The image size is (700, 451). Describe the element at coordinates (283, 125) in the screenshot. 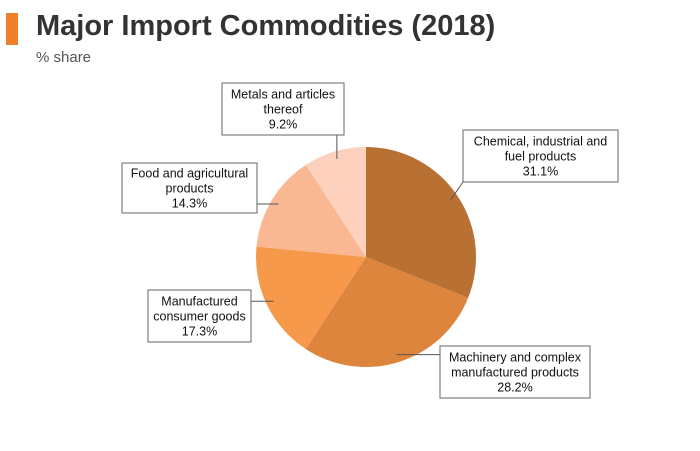

I see `slice-value-label: 9.2%` at that location.